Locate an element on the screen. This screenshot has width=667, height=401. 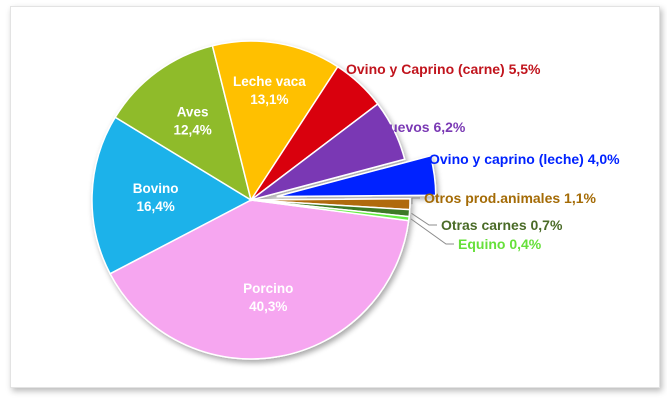
pie-slice-bovino is located at coordinates (172, 195).